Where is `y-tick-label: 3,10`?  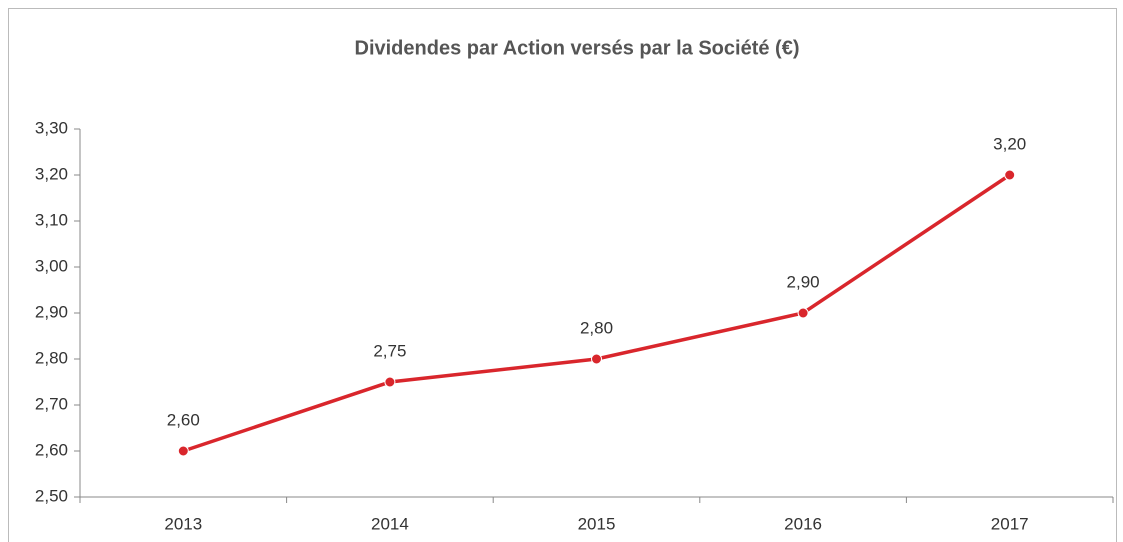 y-tick-label: 3,10 is located at coordinates (51, 219).